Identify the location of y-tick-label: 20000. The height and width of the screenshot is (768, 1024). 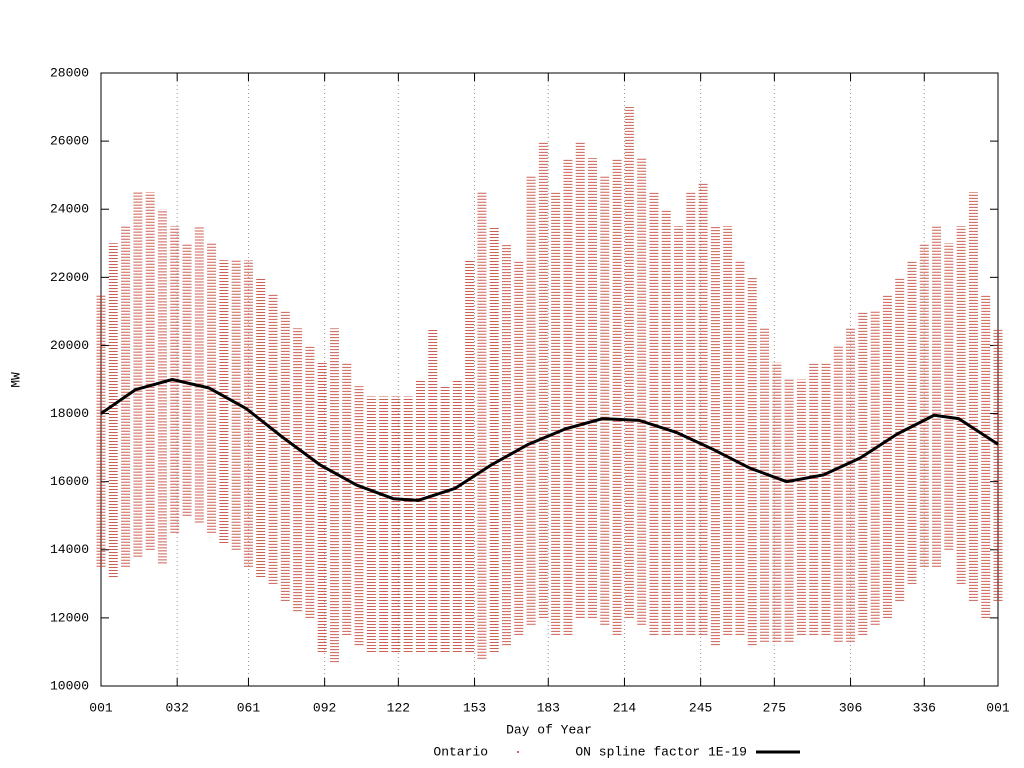
(69, 345).